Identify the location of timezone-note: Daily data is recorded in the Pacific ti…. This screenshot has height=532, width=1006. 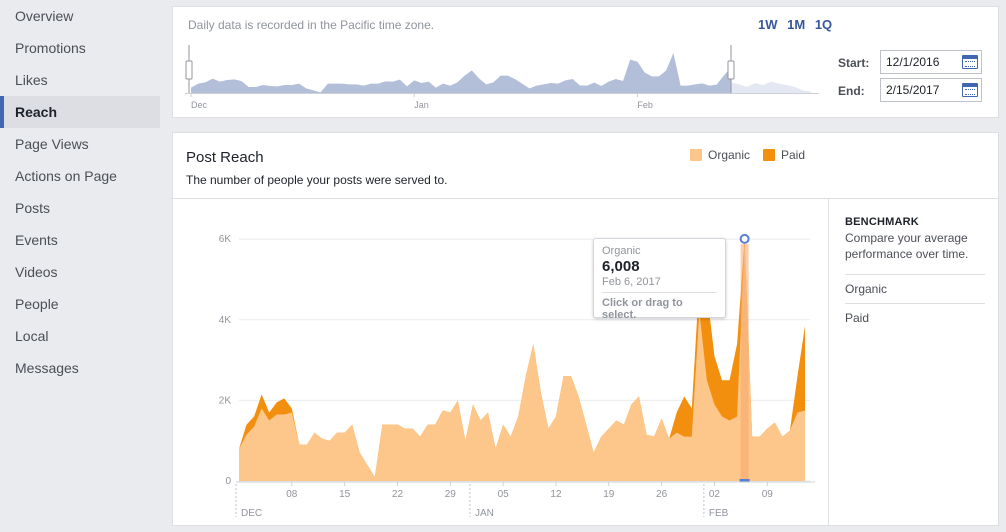
(311, 25).